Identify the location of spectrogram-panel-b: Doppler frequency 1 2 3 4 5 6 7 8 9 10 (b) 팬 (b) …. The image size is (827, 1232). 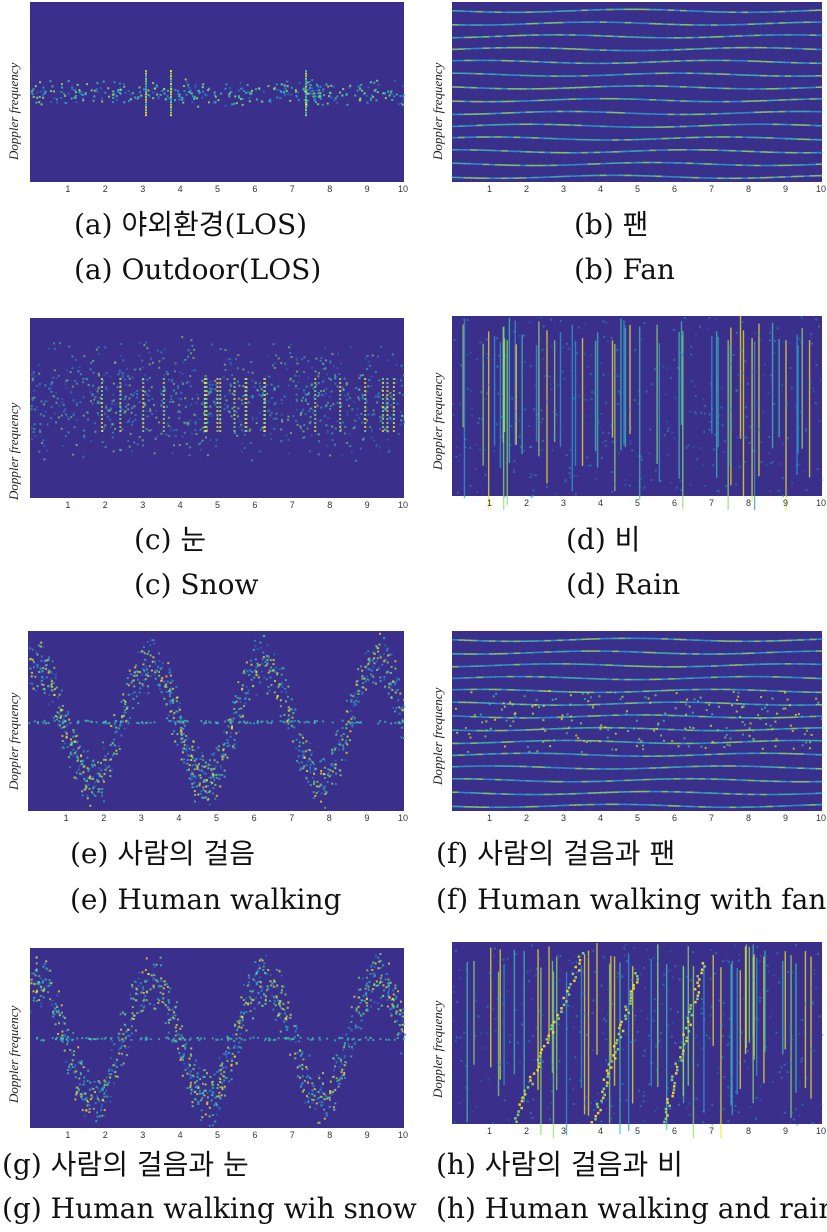
(620, 150).